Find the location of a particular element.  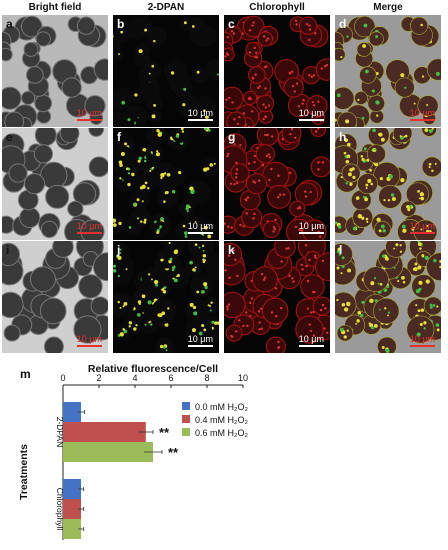

micrograph-panel-i: i 10 μm is located at coordinates (55, 297).